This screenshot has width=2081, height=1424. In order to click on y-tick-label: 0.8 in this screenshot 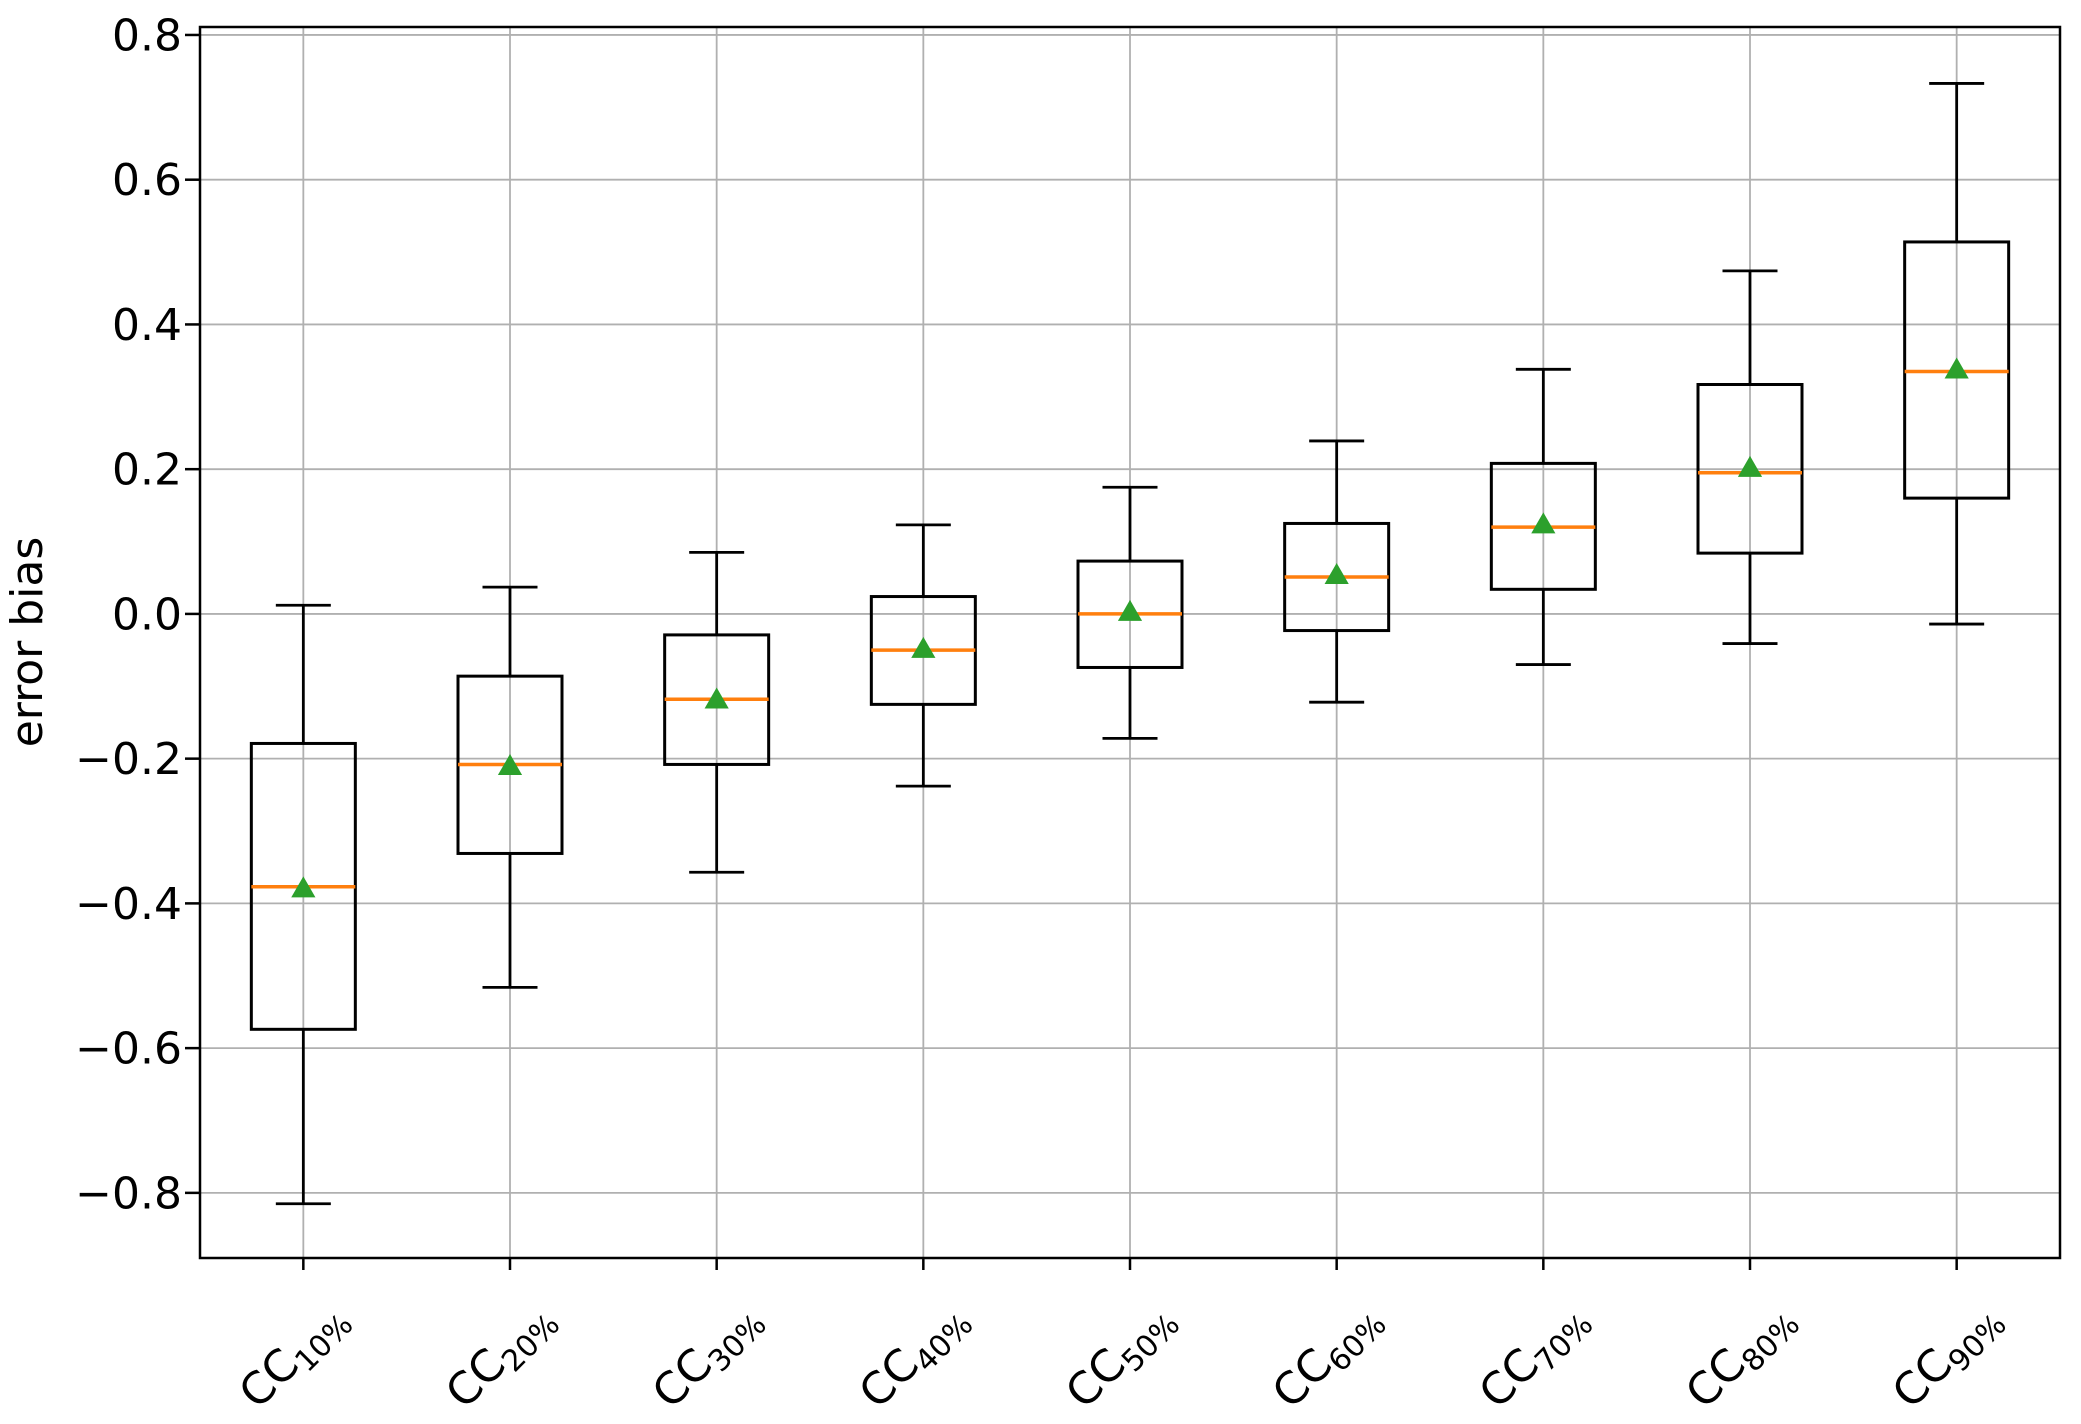, I will do `click(147, 35)`.